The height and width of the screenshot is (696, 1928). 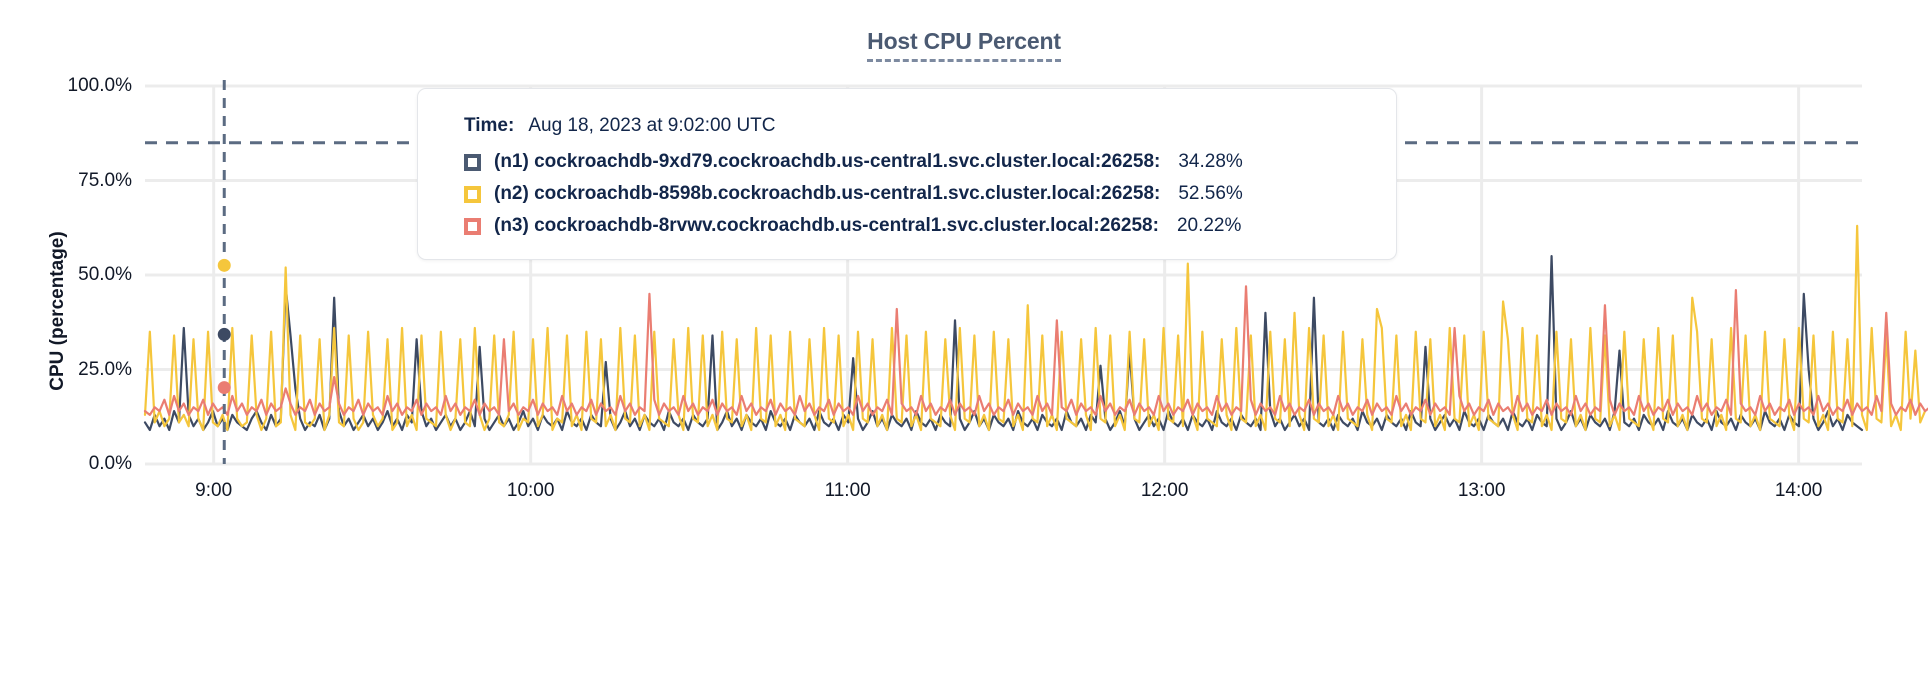 What do you see at coordinates (847, 490) in the screenshot?
I see `x-axis-tick-11-00: 11:00` at bounding box center [847, 490].